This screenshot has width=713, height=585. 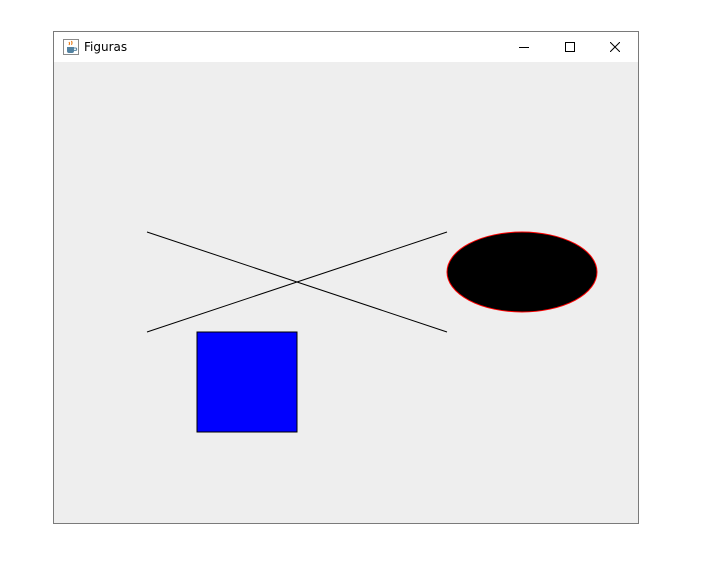 I want to click on window-title: Figuras, so click(x=106, y=47).